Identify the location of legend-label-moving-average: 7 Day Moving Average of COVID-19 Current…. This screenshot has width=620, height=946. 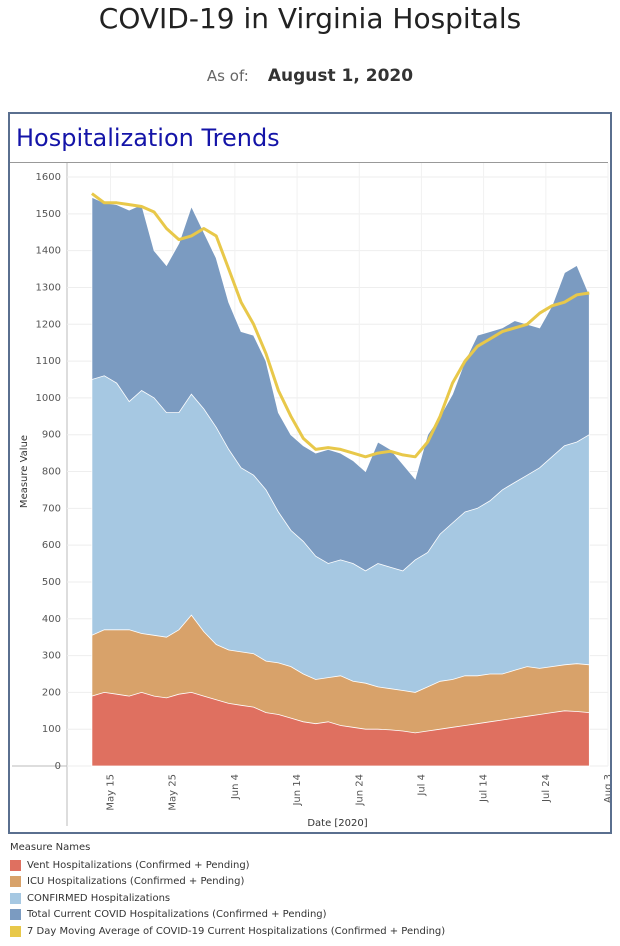
(236, 931).